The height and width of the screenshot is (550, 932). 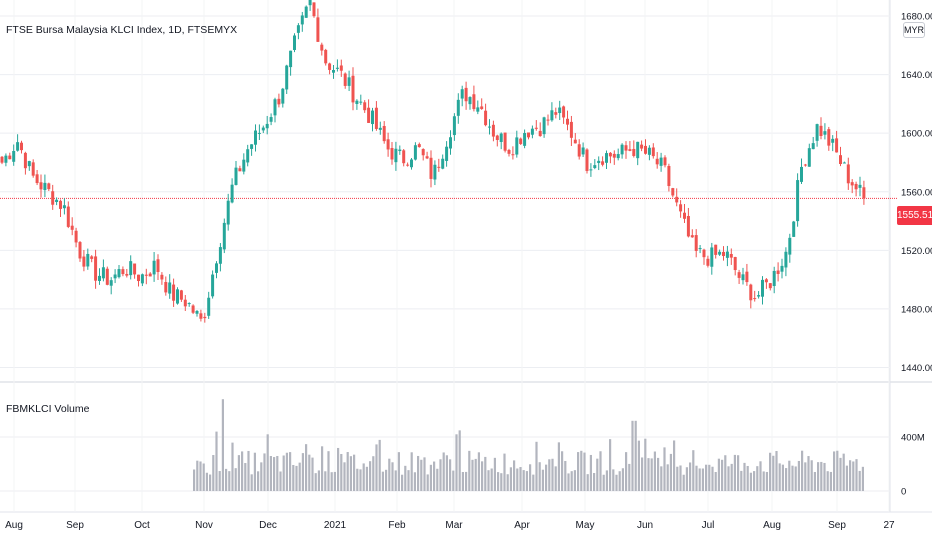 What do you see at coordinates (522, 525) in the screenshot?
I see `x-tick-label: Apr` at bounding box center [522, 525].